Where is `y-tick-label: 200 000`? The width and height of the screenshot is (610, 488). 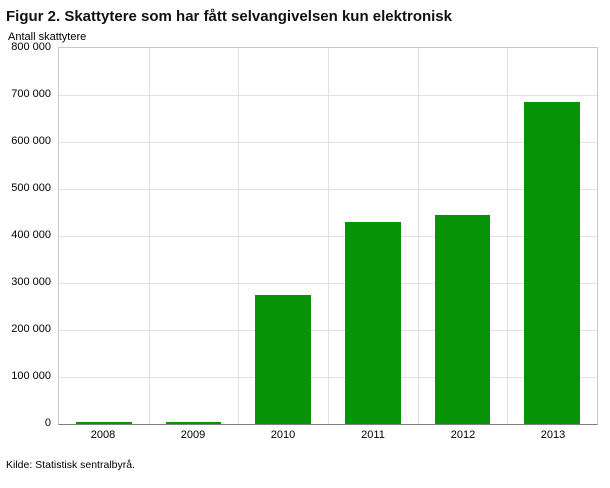 y-tick-label: 200 000 is located at coordinates (31, 329).